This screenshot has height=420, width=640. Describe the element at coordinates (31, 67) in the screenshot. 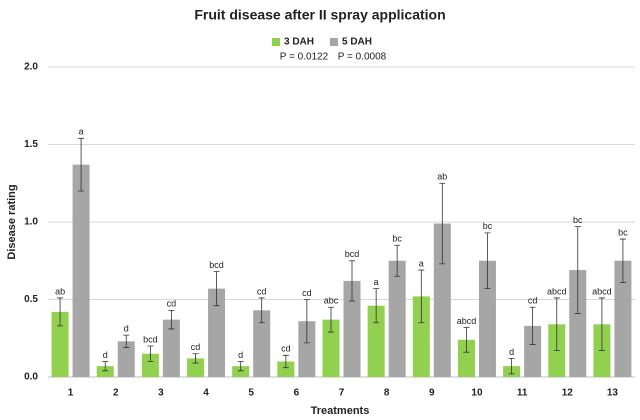

I see `y-tick-label: 2.0` at that location.